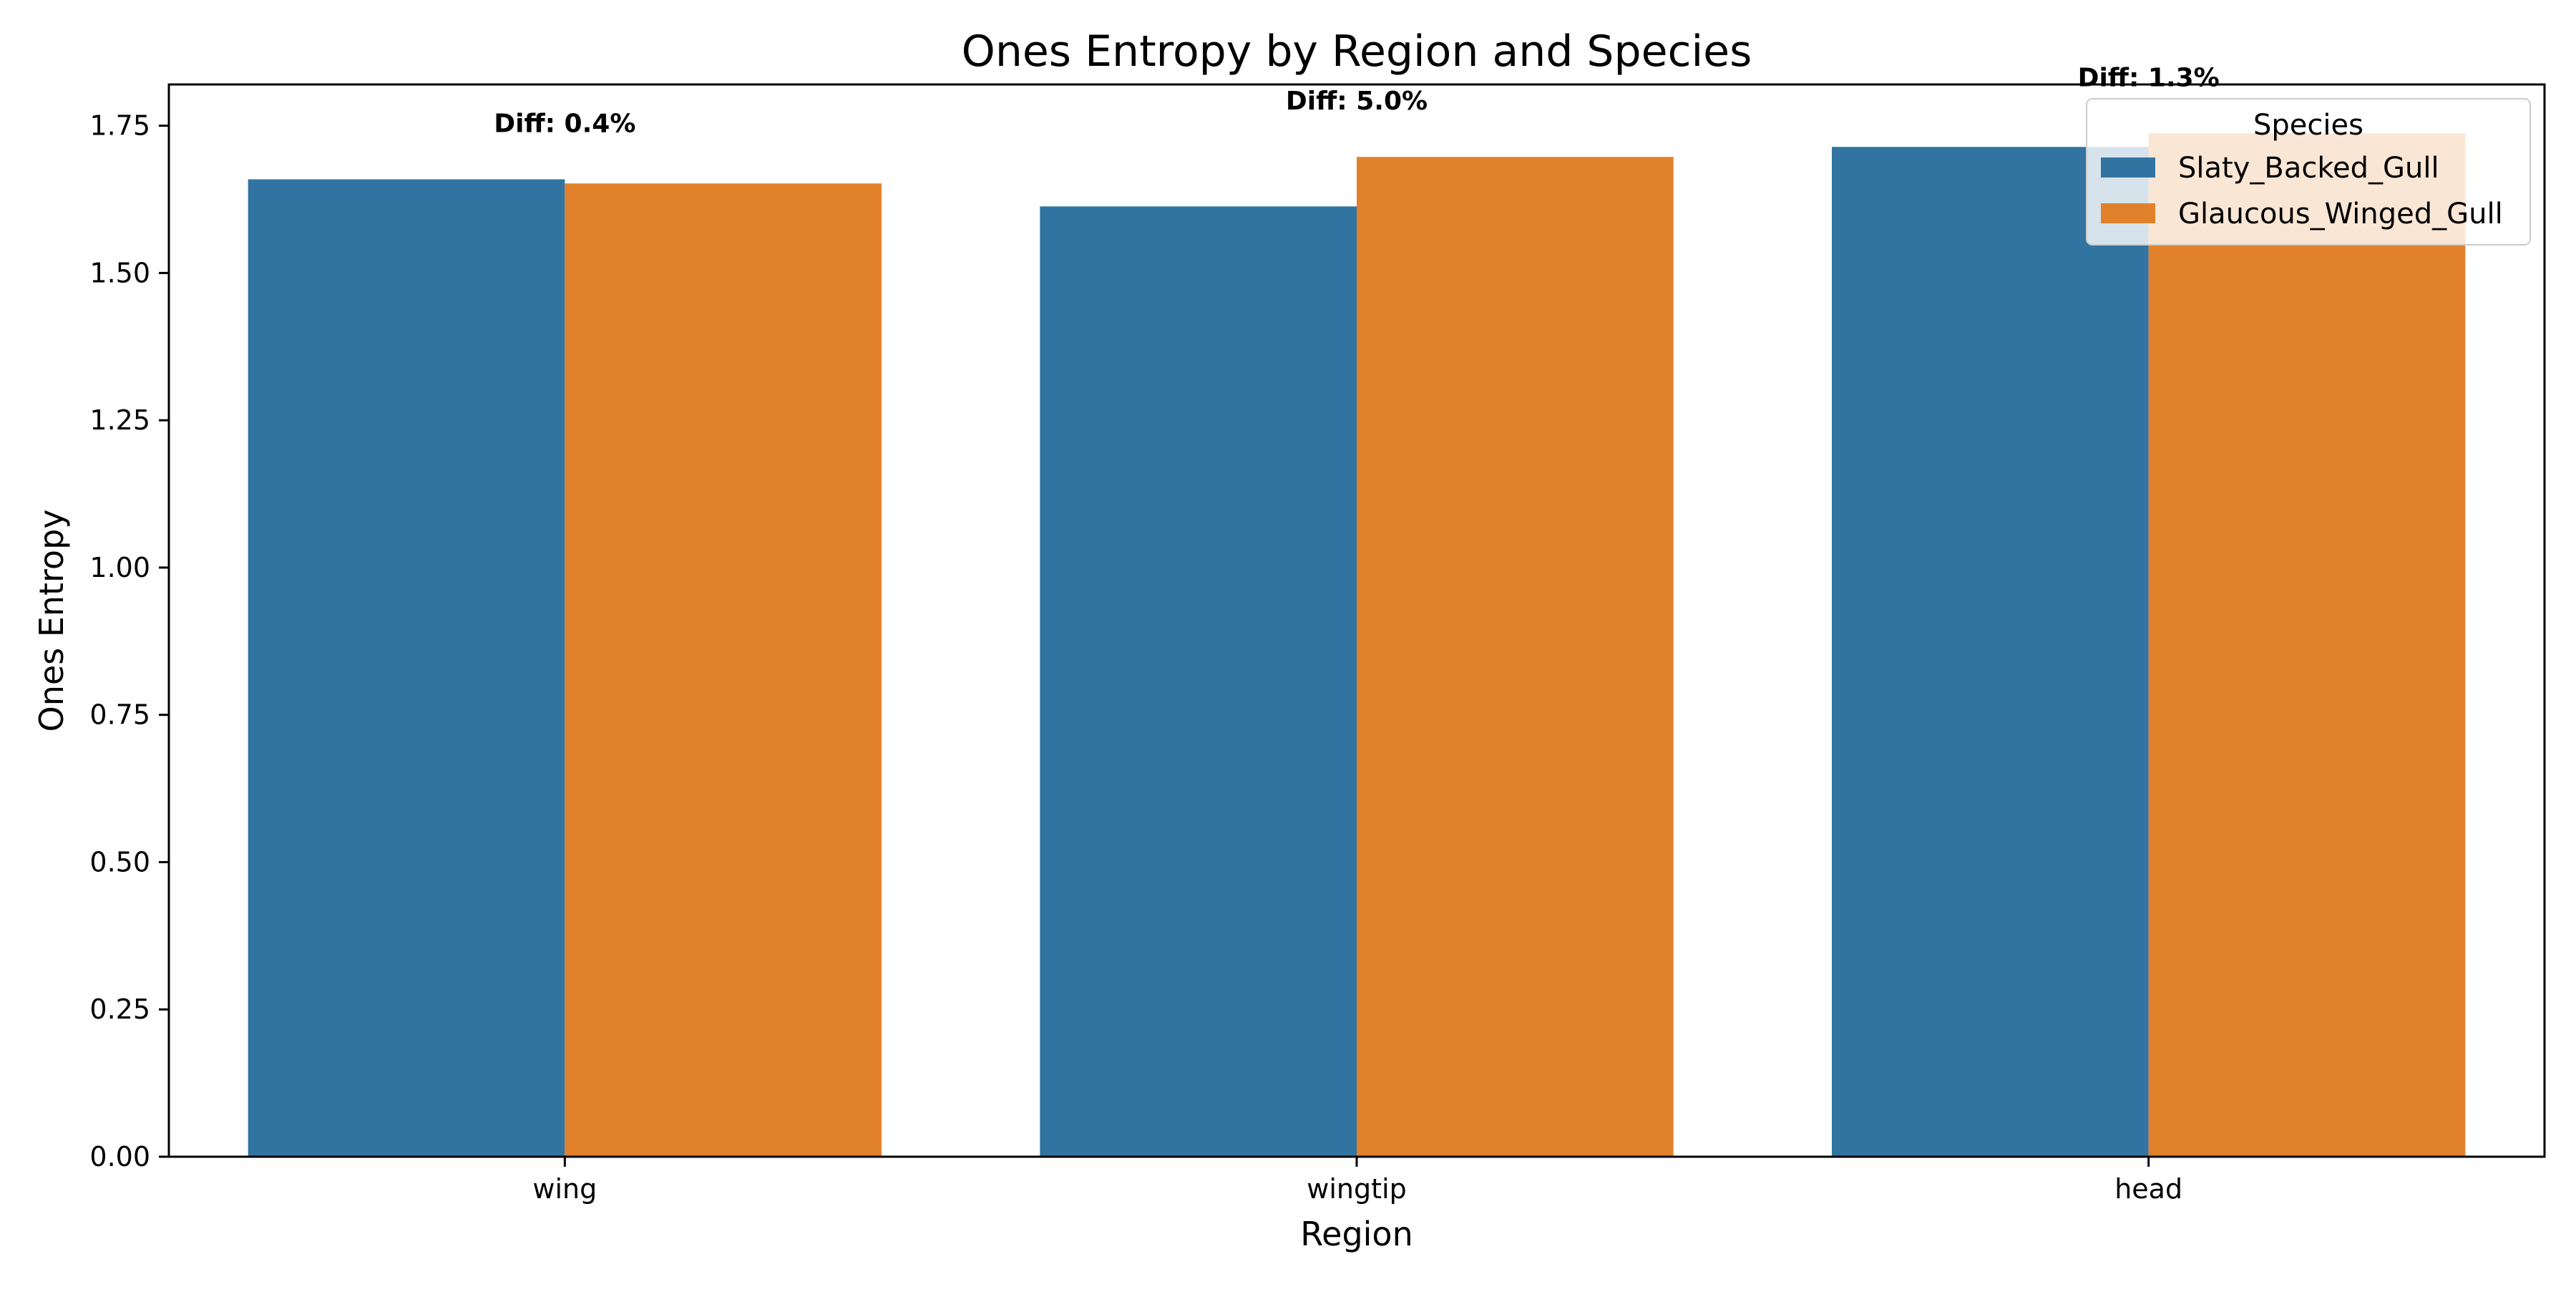 The image size is (2576, 1292). I want to click on bar-Glaucous_Winged_Gull-wing, so click(723, 670).